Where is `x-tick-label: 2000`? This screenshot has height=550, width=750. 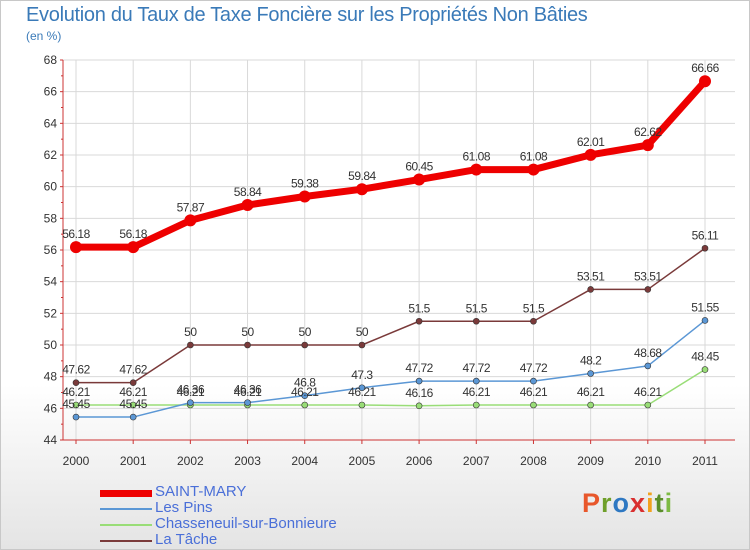
x-tick-label: 2000 is located at coordinates (76, 461).